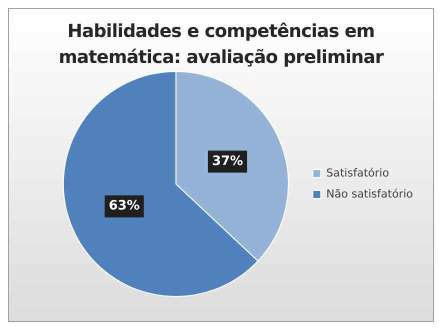 The height and width of the screenshot is (330, 442). Describe the element at coordinates (124, 206) in the screenshot. I see `data-label: 63%` at that location.